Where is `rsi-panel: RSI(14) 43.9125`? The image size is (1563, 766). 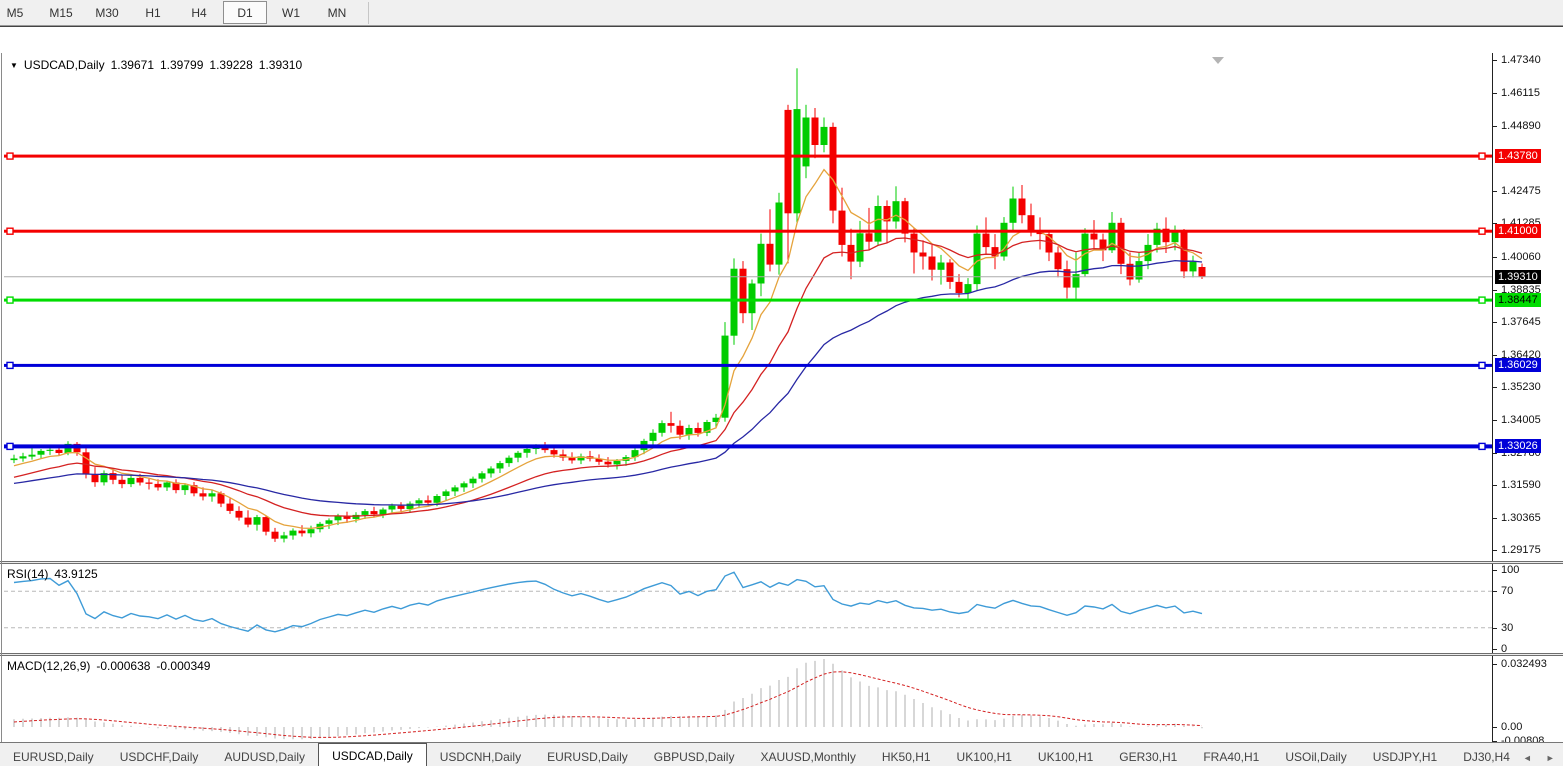
rsi-panel: RSI(14) 43.9125 is located at coordinates (746, 608).